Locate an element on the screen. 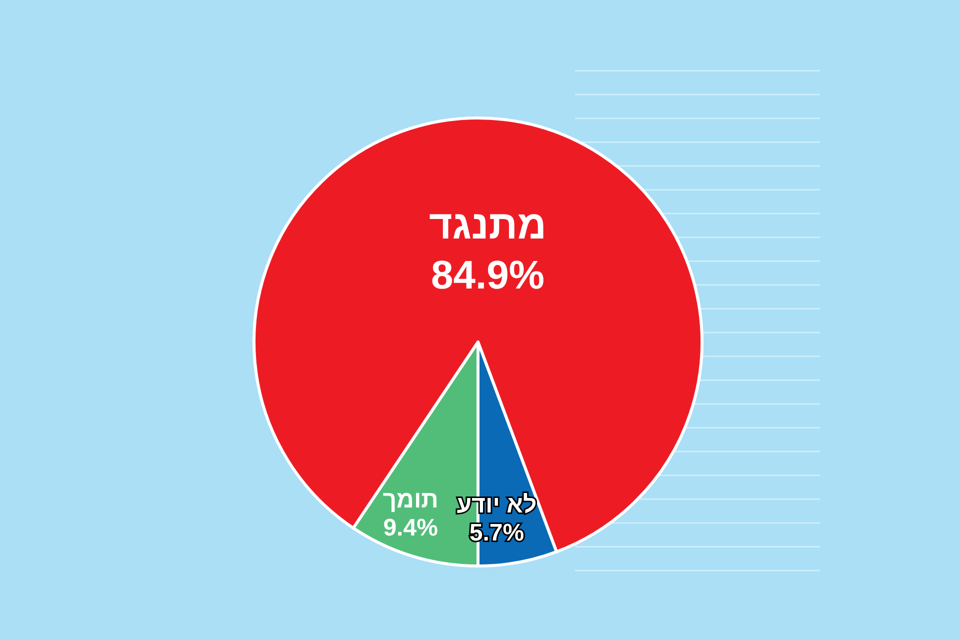  slice-label: תומך is located at coordinates (410, 500).